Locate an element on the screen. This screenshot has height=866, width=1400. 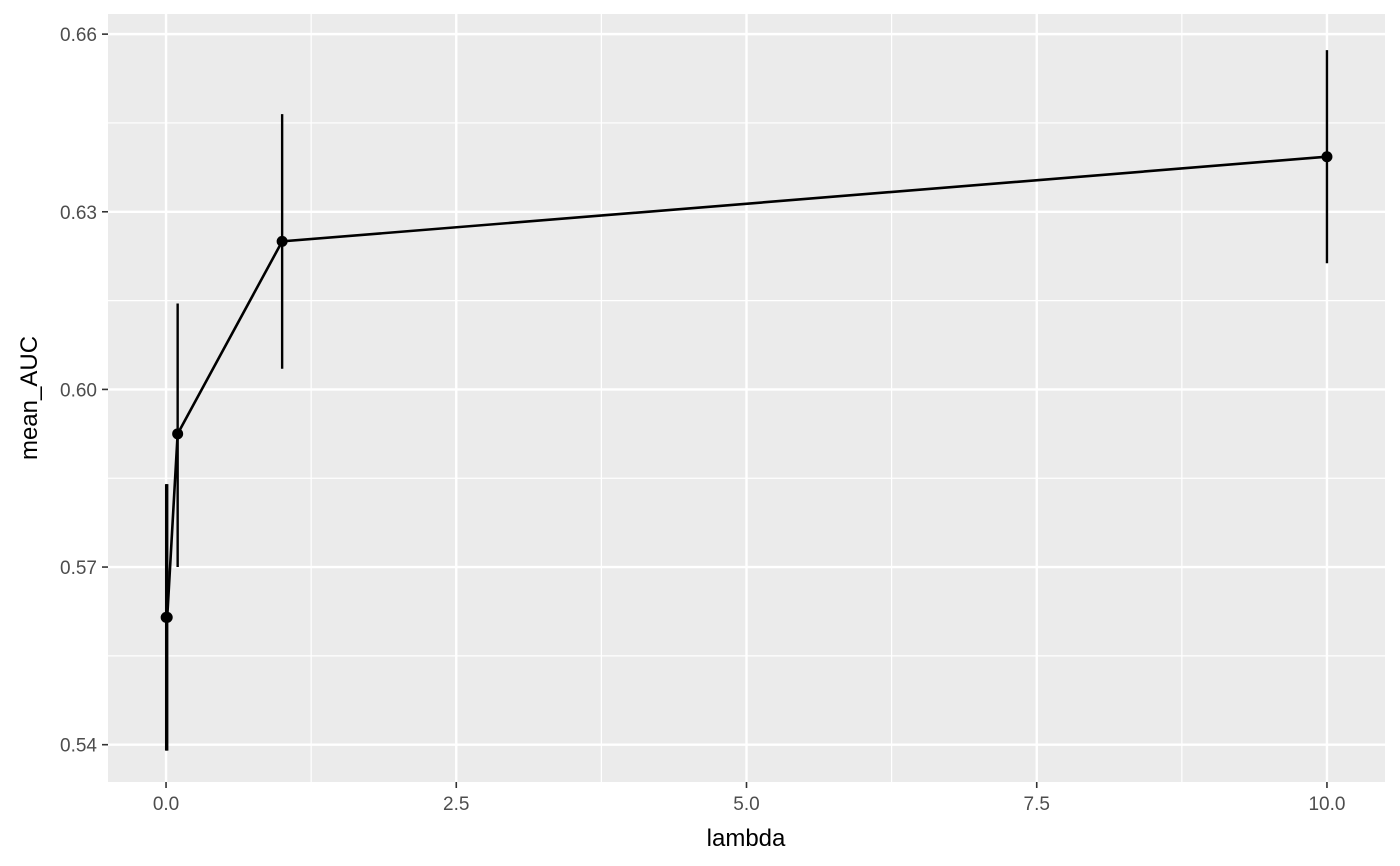
y-tick-label: 0.60 is located at coordinates (78, 390).